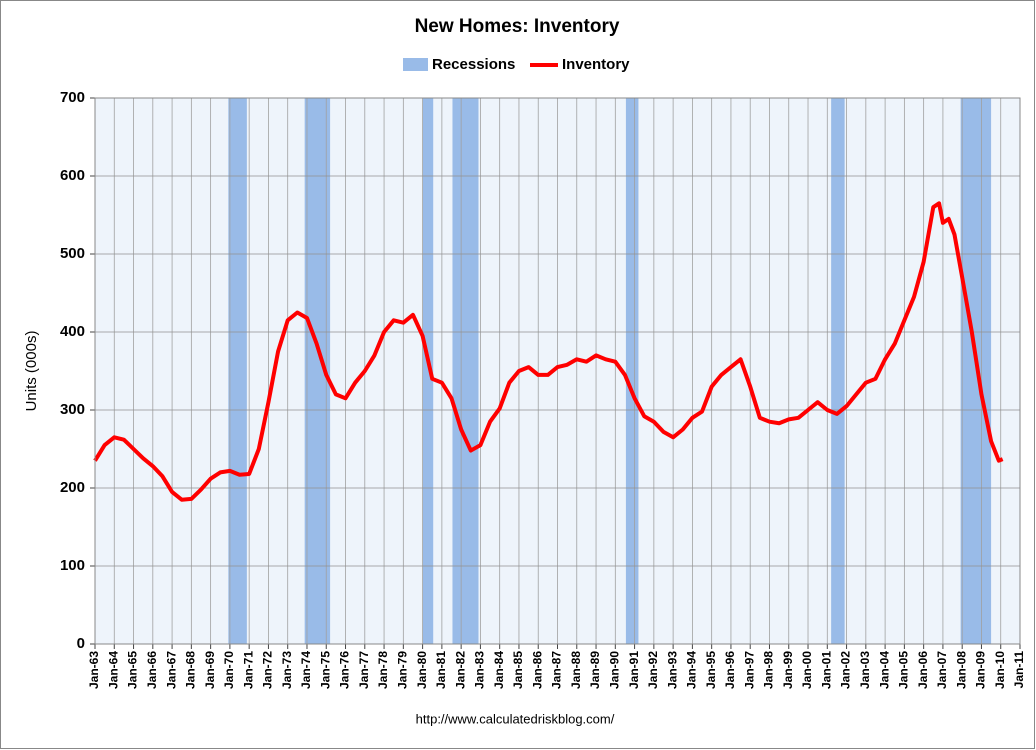  I want to click on x-tick-label: Jan-79, so click(403, 670).